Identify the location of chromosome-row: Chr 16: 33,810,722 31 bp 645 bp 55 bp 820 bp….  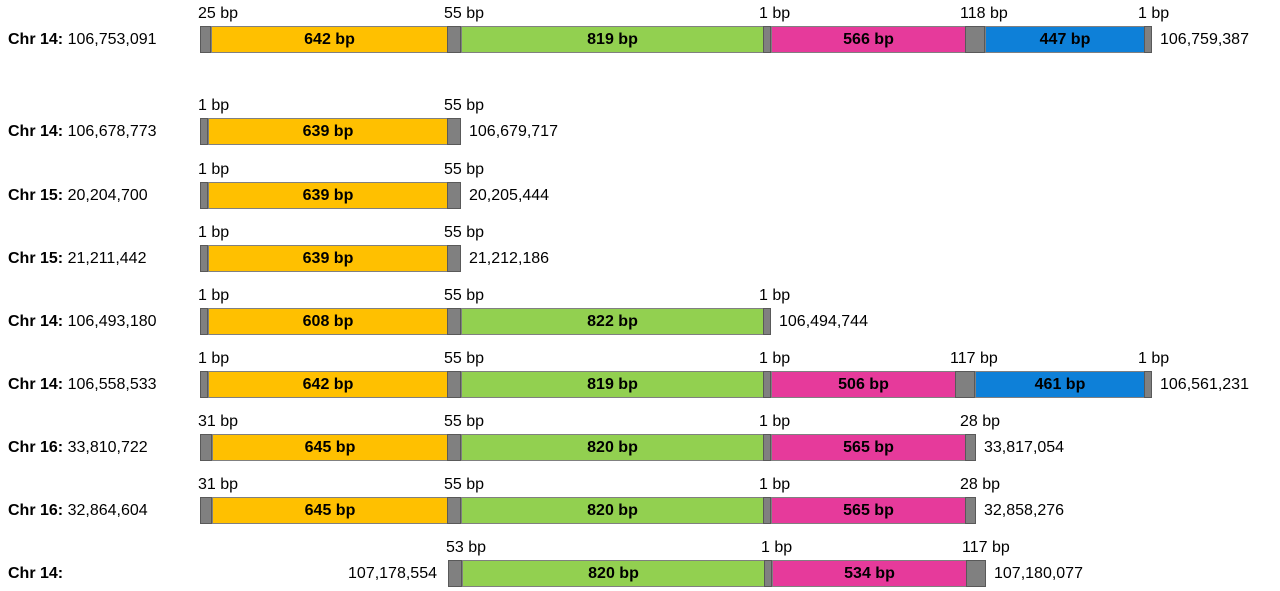
(640, 437).